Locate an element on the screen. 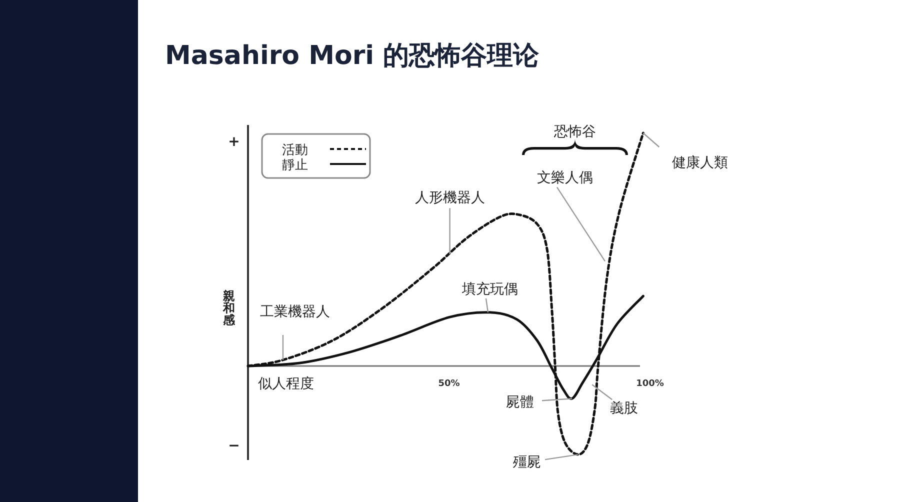 The width and height of the screenshot is (900, 502). annotation: 健康人類 is located at coordinates (700, 163).